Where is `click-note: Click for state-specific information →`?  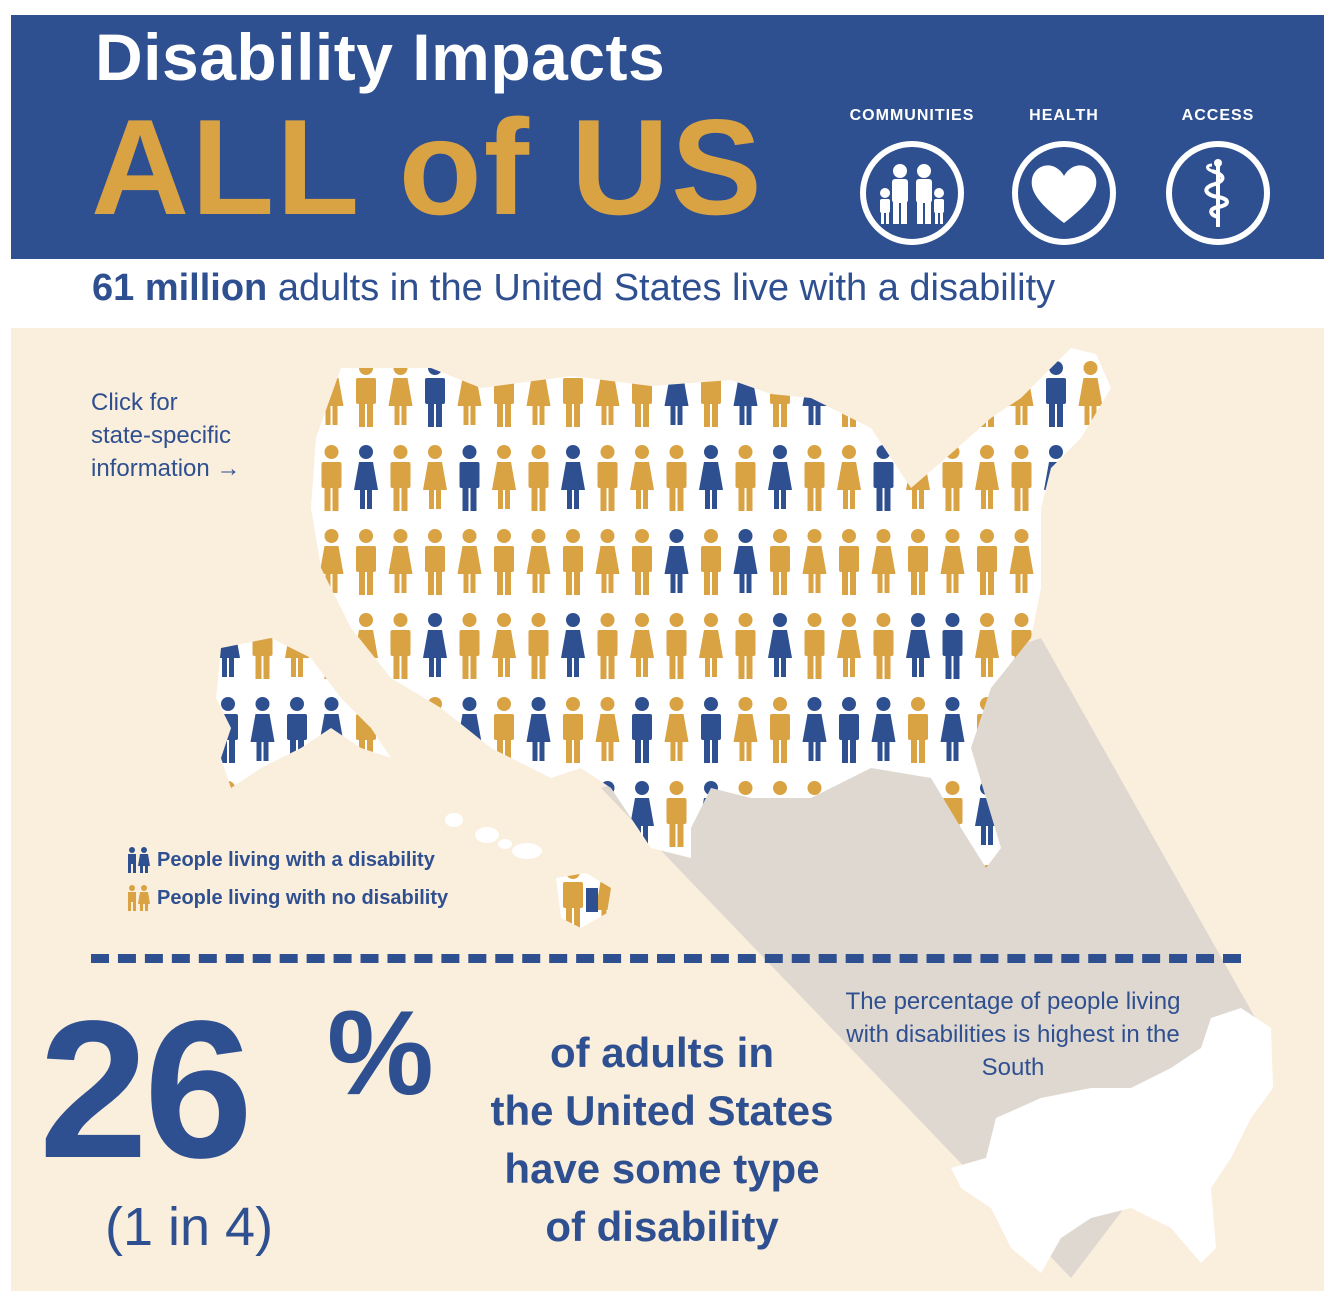 click-note: Click for state-specific information → is located at coordinates (165, 435).